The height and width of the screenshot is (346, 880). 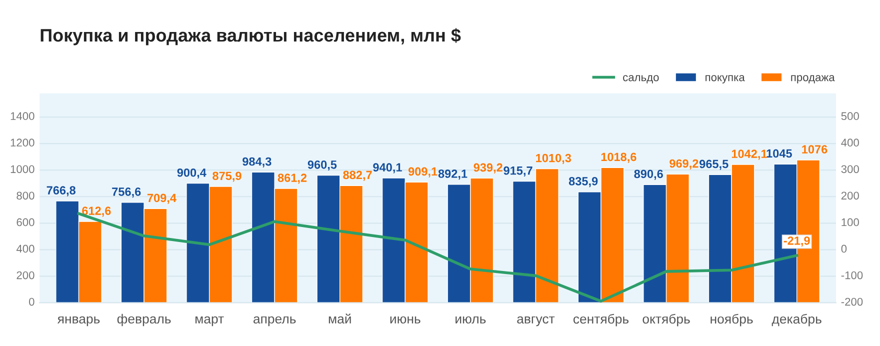 I want to click on data-label: 756,6, so click(x=126, y=193).